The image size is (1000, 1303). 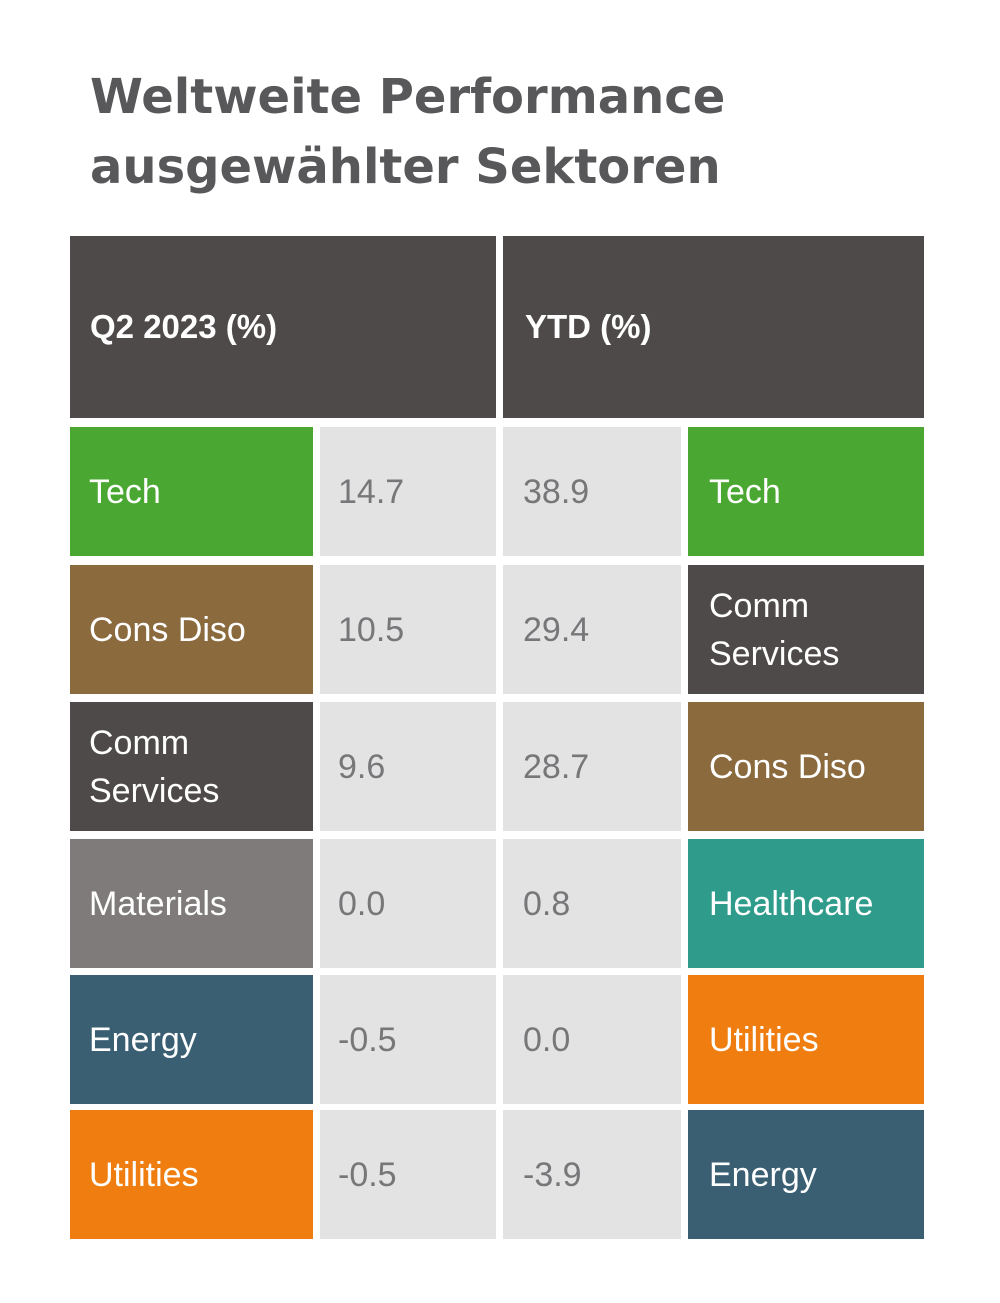 What do you see at coordinates (806, 903) in the screenshot?
I see `ytd-sector-healthcare: Healthcare` at bounding box center [806, 903].